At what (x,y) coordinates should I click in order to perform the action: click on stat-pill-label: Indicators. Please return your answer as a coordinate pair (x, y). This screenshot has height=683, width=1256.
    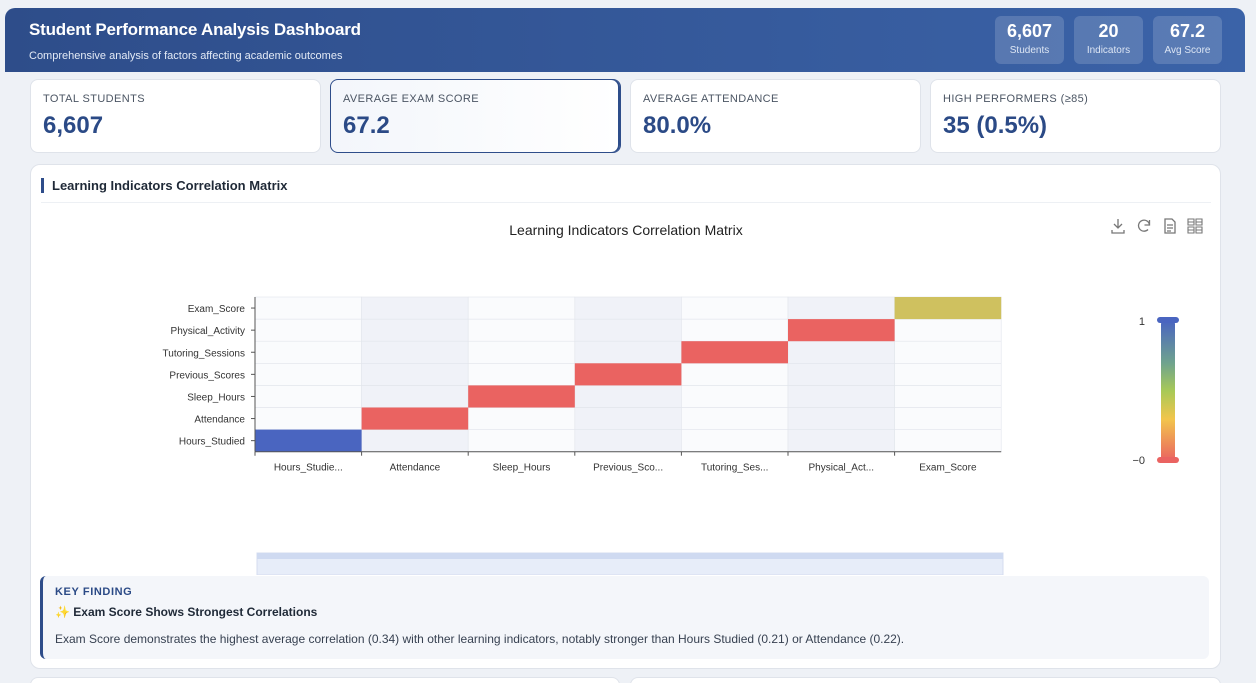
    Looking at the image, I should click on (1108, 50).